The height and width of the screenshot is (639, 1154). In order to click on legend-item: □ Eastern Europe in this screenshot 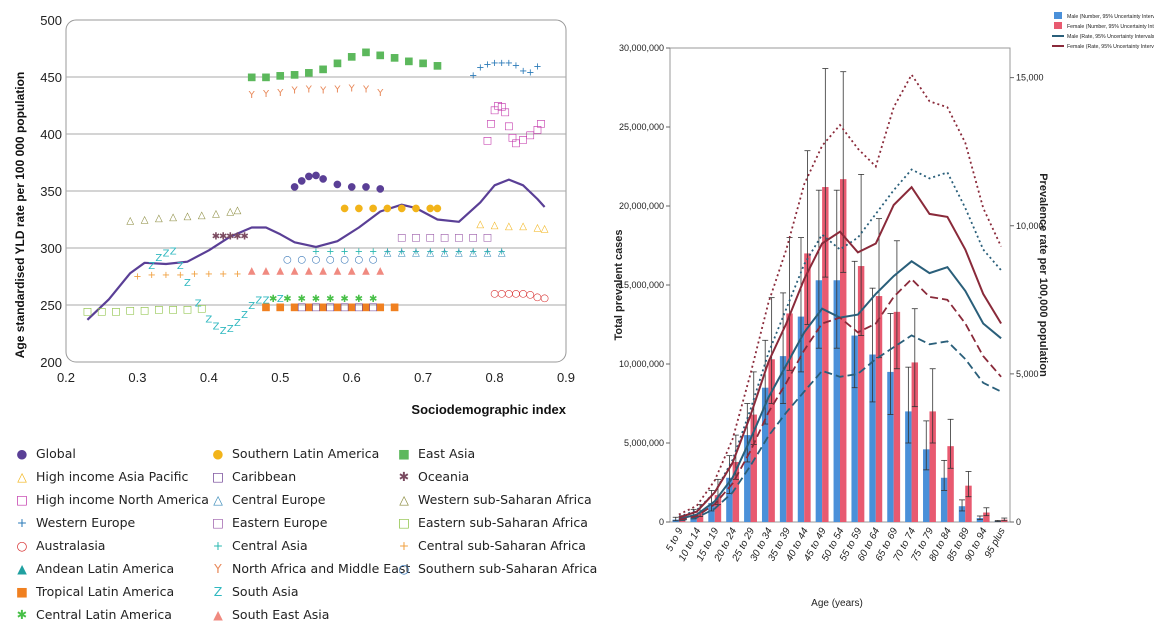, I will do `click(268, 522)`.